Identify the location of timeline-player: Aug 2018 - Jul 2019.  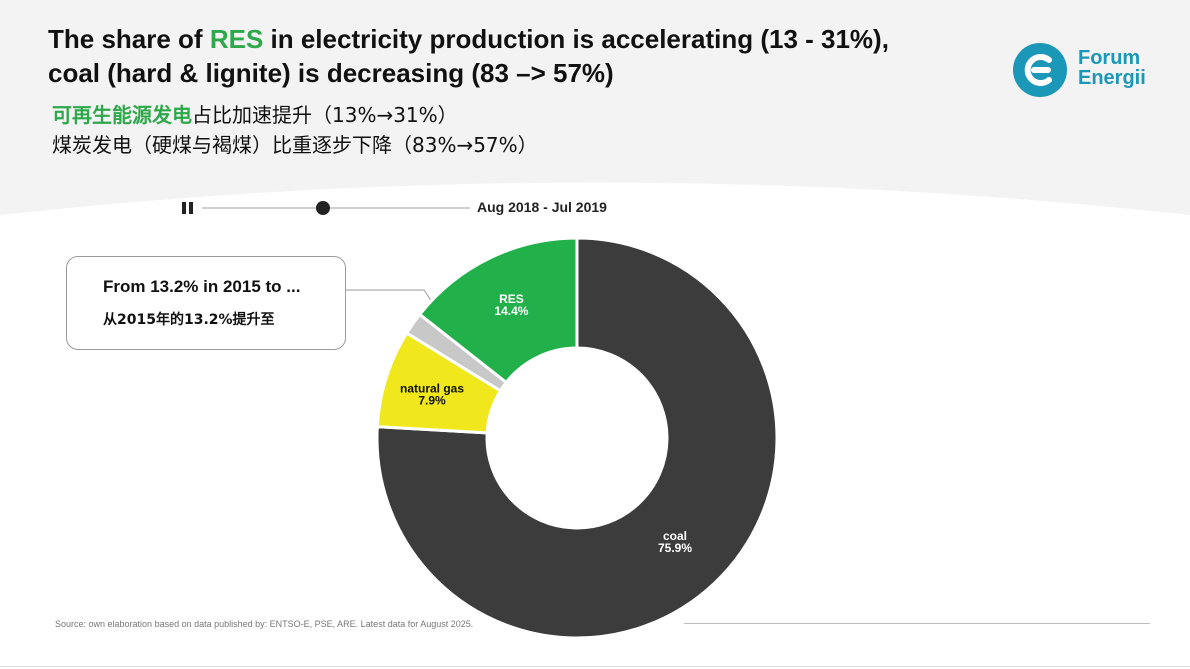
(410, 208).